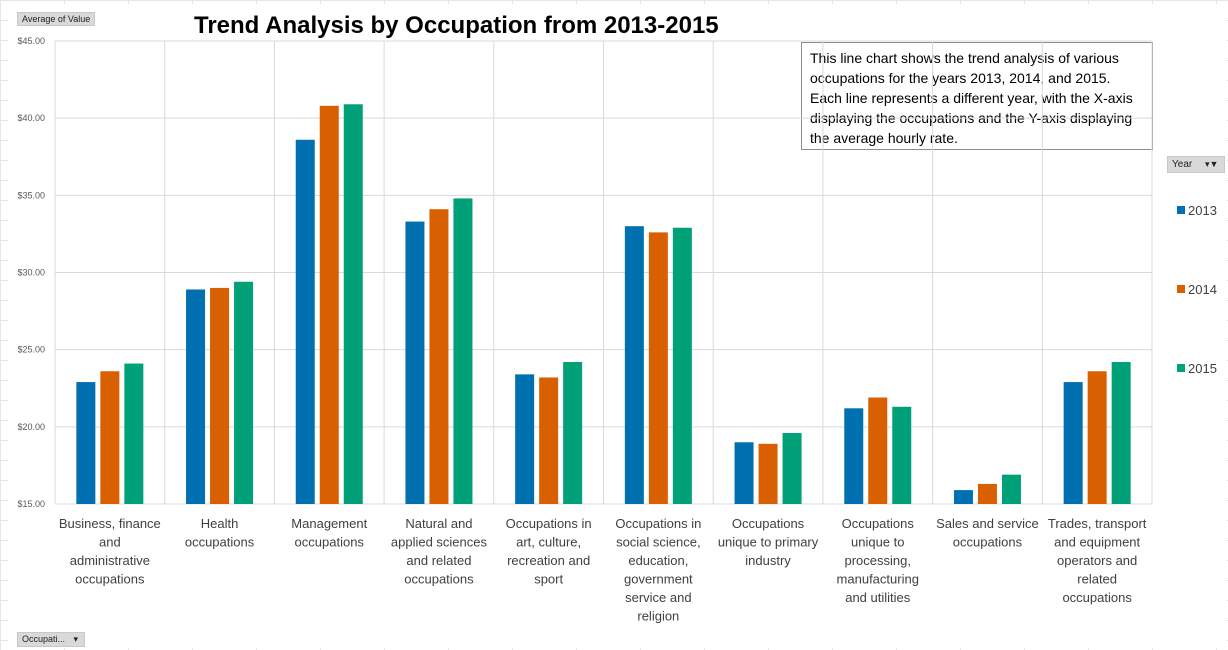 This screenshot has width=1228, height=650. What do you see at coordinates (31, 41) in the screenshot?
I see `y-tick-label: $45.00` at bounding box center [31, 41].